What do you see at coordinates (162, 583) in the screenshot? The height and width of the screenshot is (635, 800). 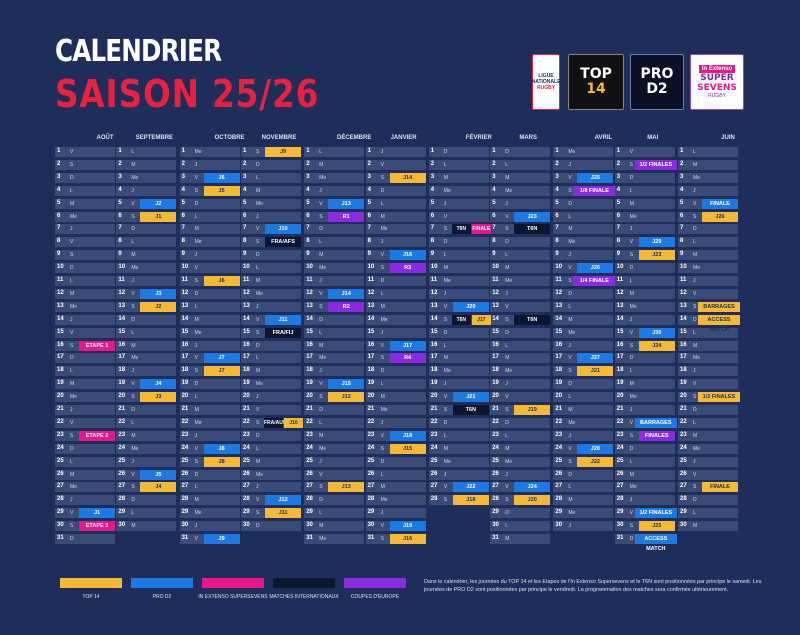 I see `legend-swatch-prod2` at bounding box center [162, 583].